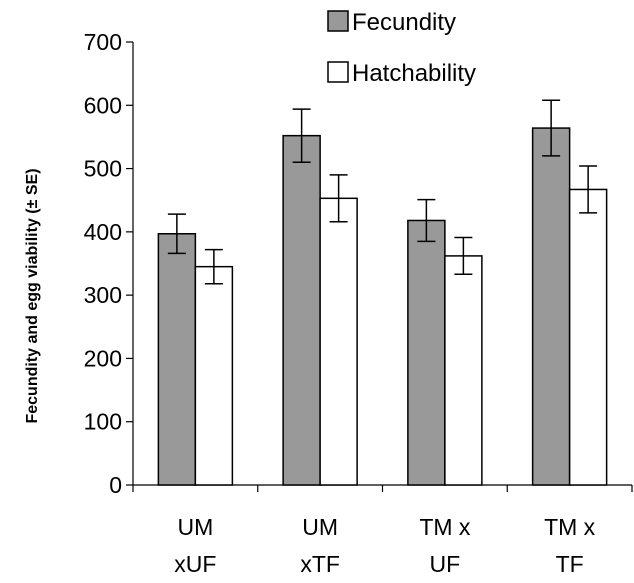 This screenshot has height=583, width=634. What do you see at coordinates (115, 485) in the screenshot?
I see `y-tick-label: 0` at bounding box center [115, 485].